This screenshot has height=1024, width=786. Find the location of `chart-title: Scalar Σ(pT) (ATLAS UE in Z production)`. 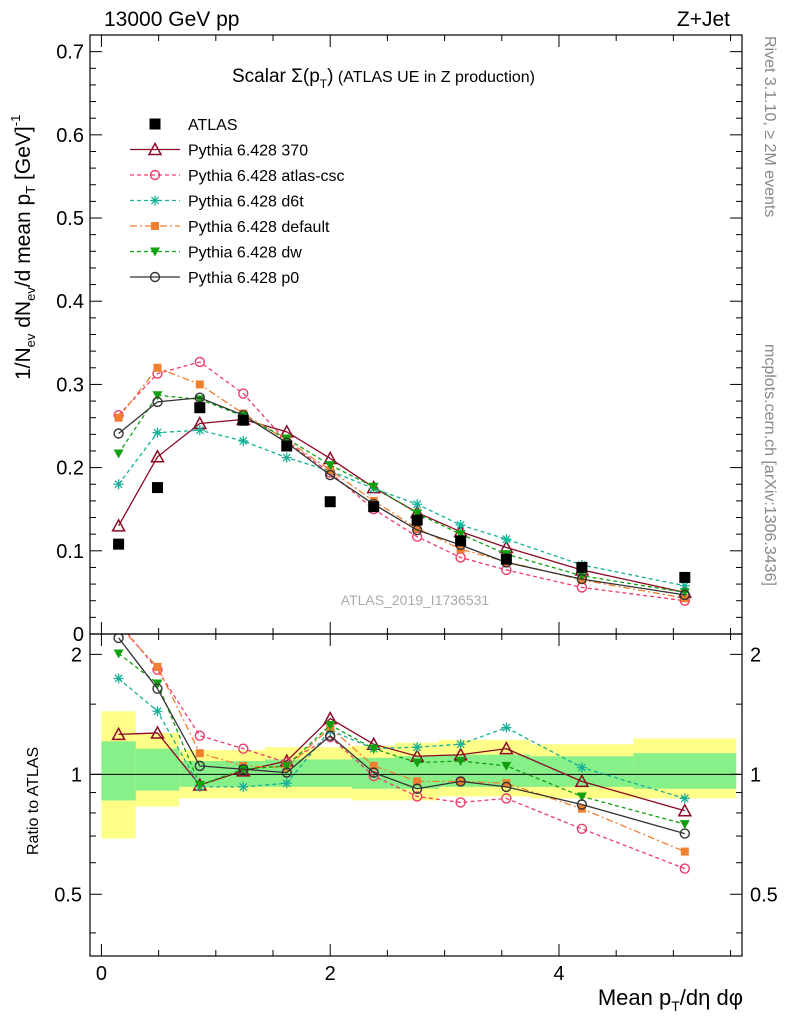

chart-title: Scalar Σ(pT) (ATLAS UE in Z production) is located at coordinates (383, 78).